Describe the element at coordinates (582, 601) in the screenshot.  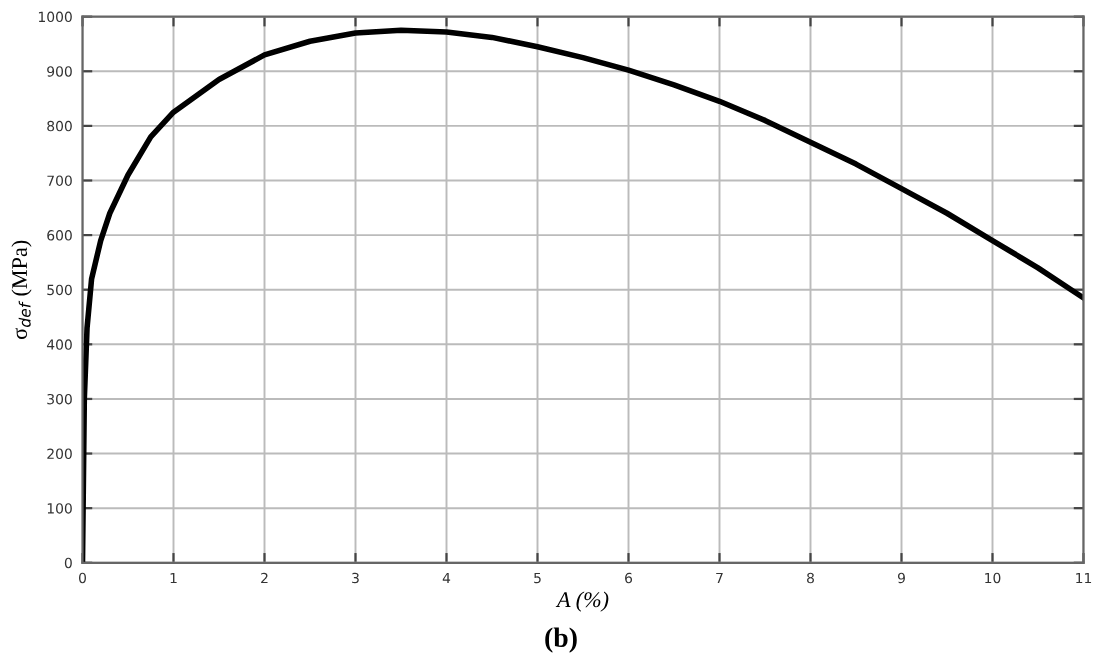
I see `x-axis-title: A (%)` at that location.